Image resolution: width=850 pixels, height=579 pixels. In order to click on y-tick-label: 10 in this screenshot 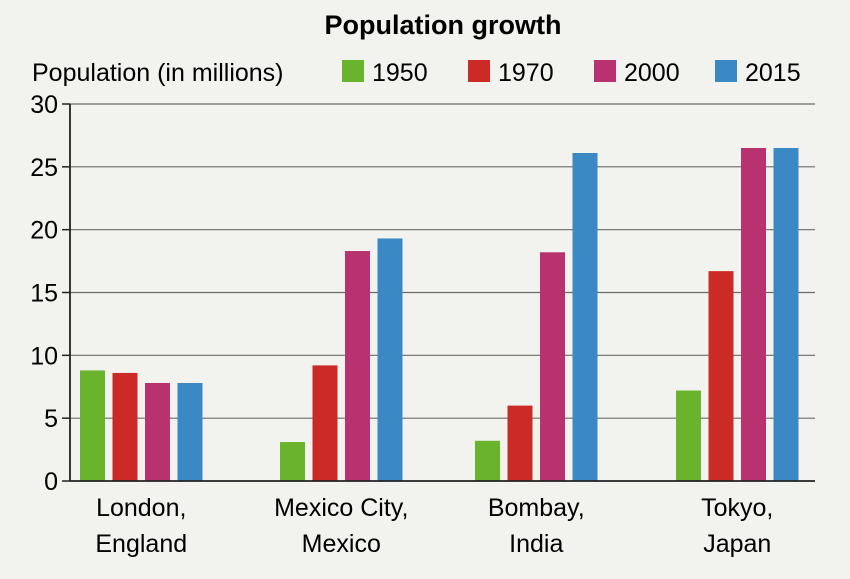, I will do `click(44, 356)`.